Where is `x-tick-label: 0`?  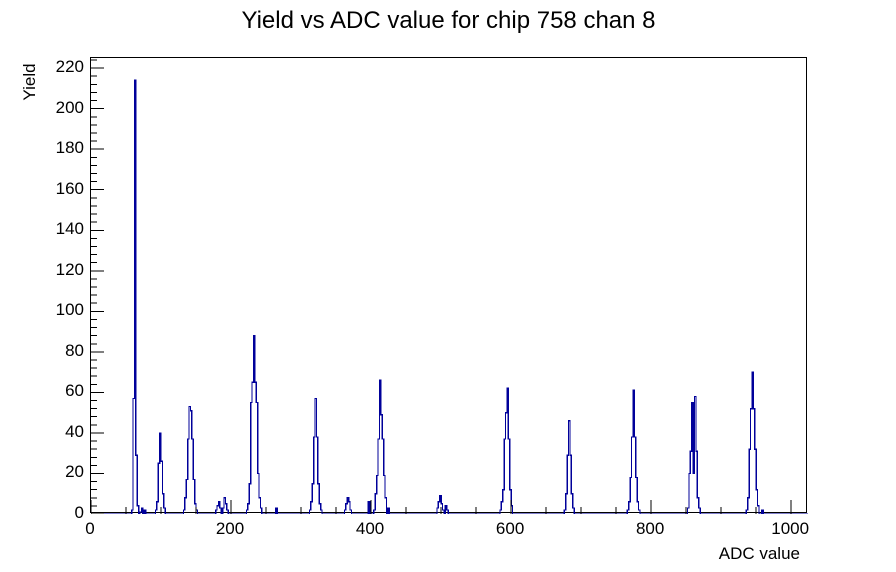 x-tick-label: 0 is located at coordinates (90, 528).